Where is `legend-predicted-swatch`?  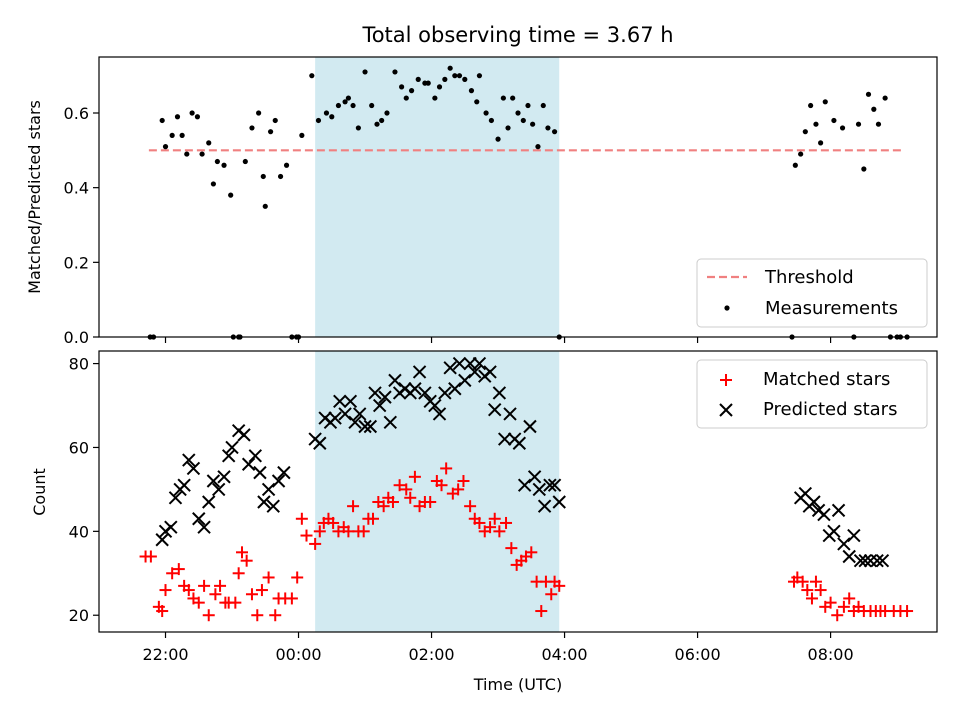 legend-predicted-swatch is located at coordinates (726, 410).